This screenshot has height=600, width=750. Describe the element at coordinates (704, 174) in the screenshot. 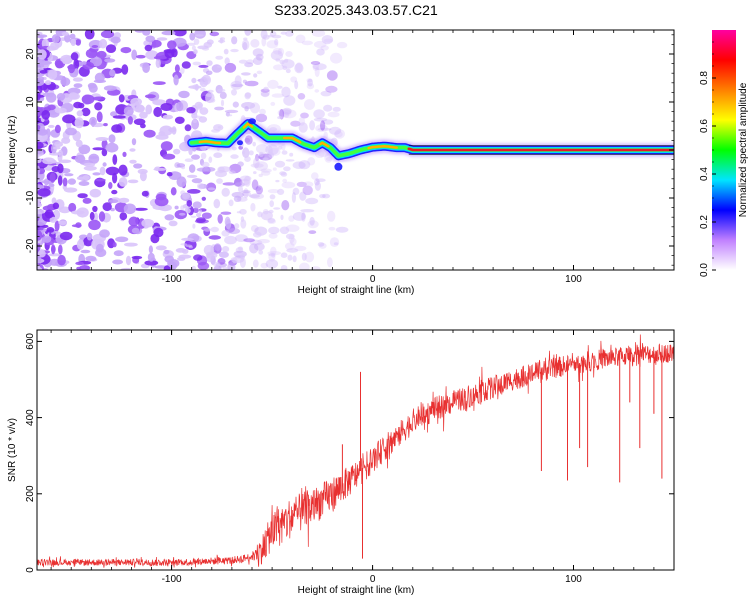

I see `colorbar-tick-label: 0.4` at that location.